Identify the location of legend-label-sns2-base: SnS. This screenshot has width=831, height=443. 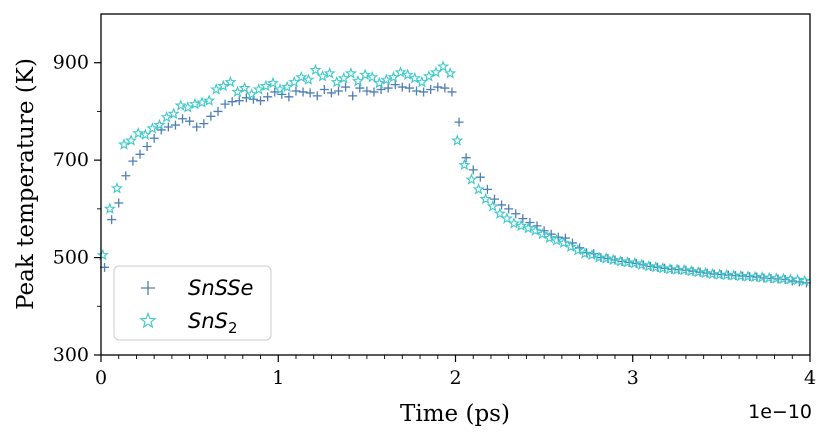
(208, 321).